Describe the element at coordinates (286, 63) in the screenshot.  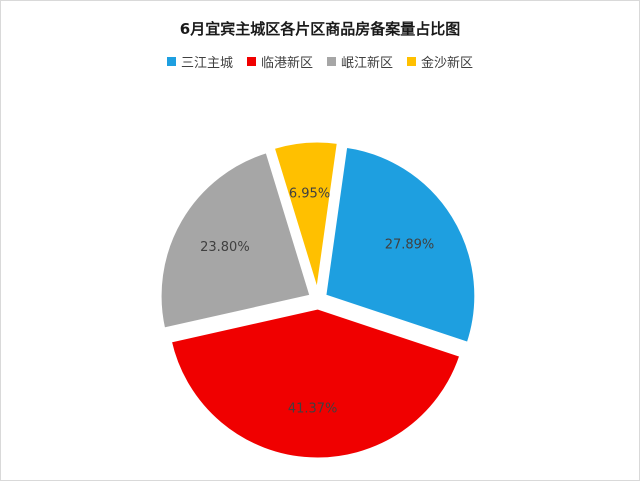
I see `legend-label: 临港新区` at that location.